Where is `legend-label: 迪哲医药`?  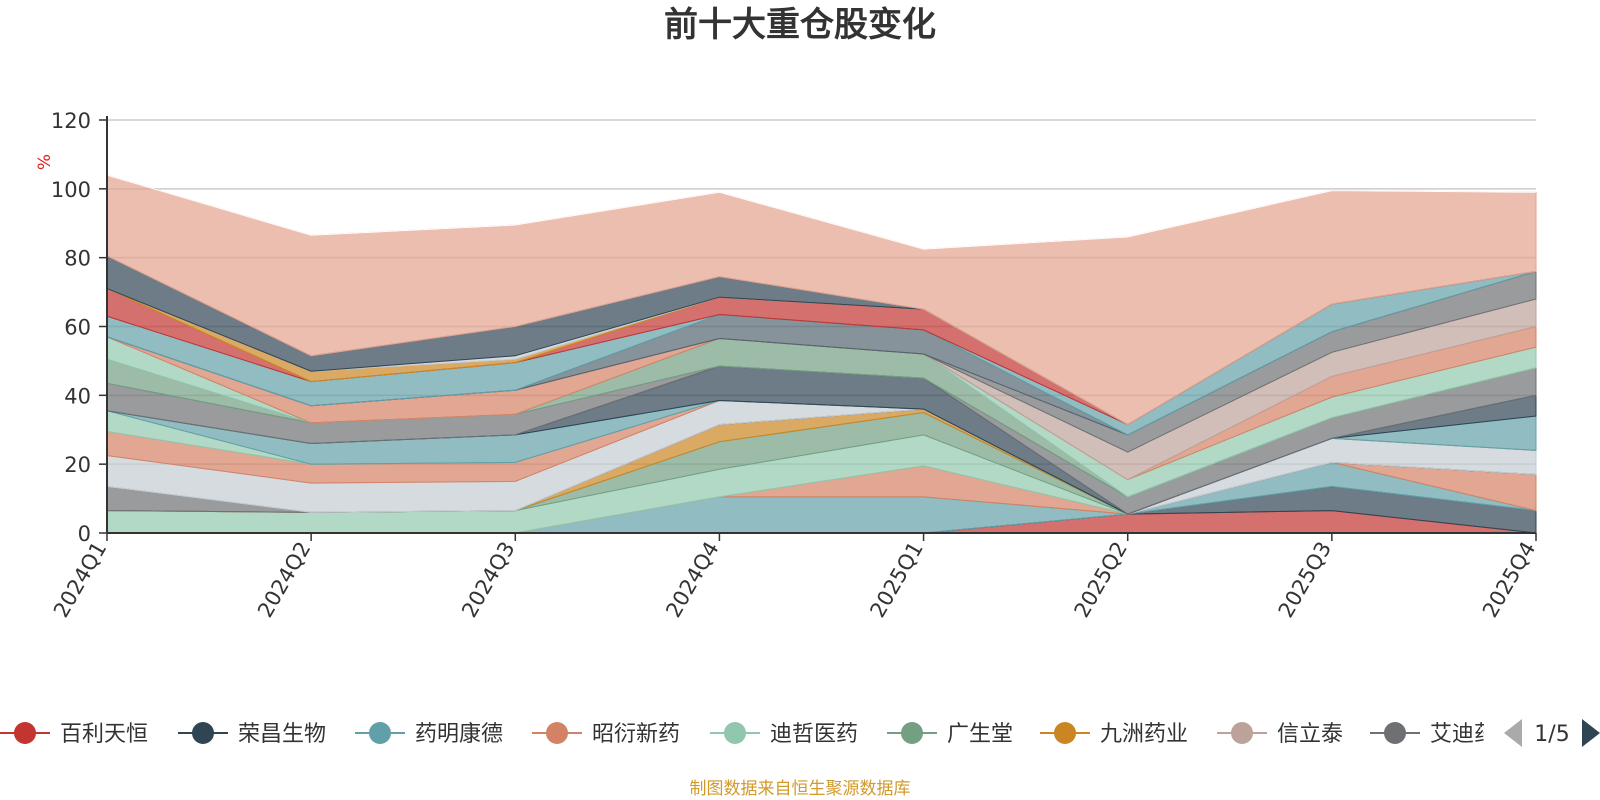 legend-label: 迪哲医药 is located at coordinates (814, 734).